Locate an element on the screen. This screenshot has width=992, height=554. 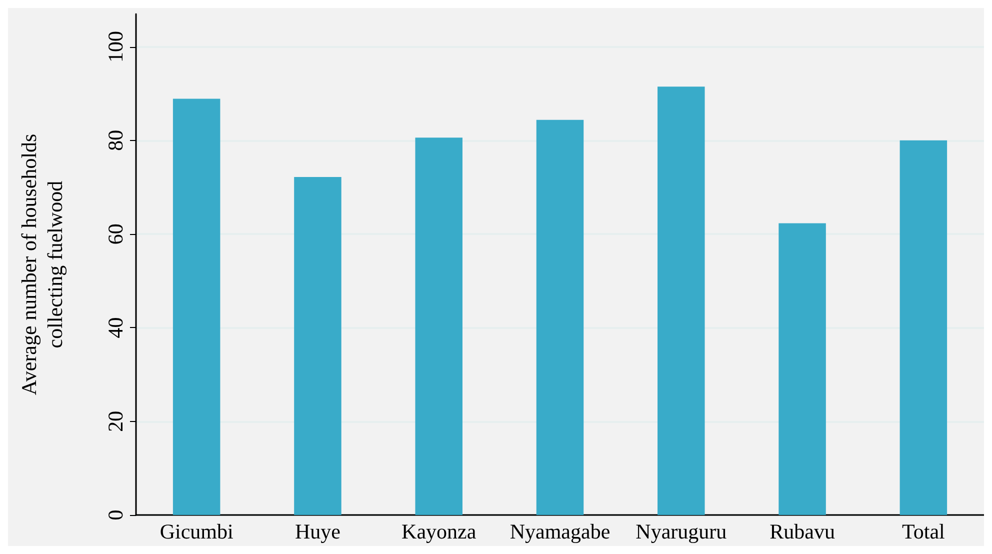
y-tick-label: 0 is located at coordinates (116, 515).